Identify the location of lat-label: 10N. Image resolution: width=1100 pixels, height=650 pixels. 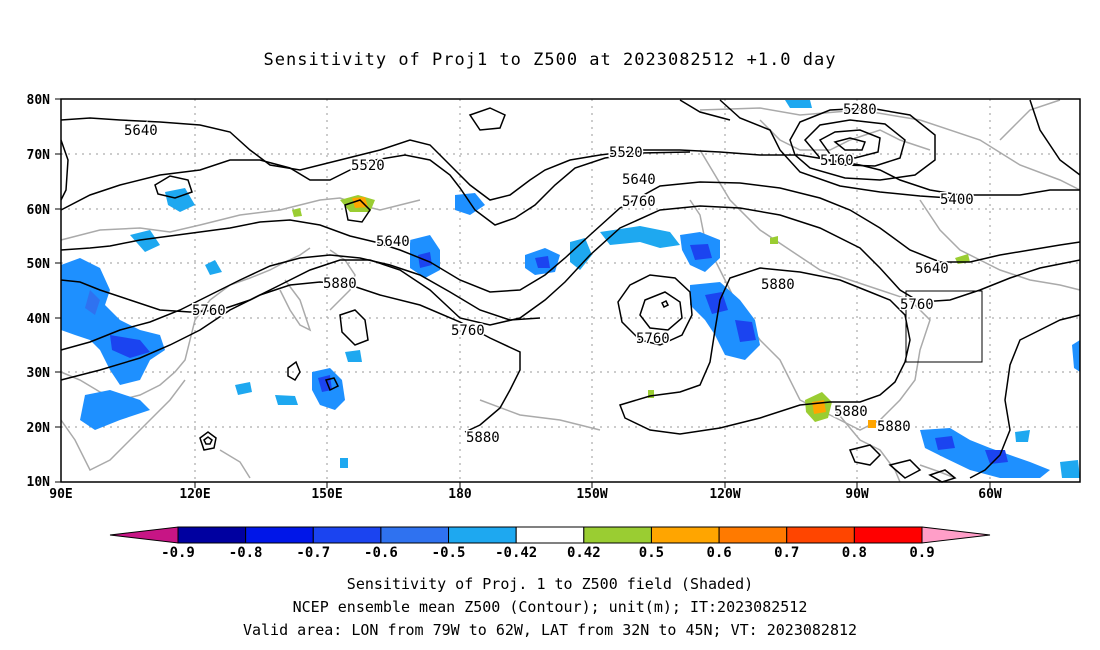
(39, 482).